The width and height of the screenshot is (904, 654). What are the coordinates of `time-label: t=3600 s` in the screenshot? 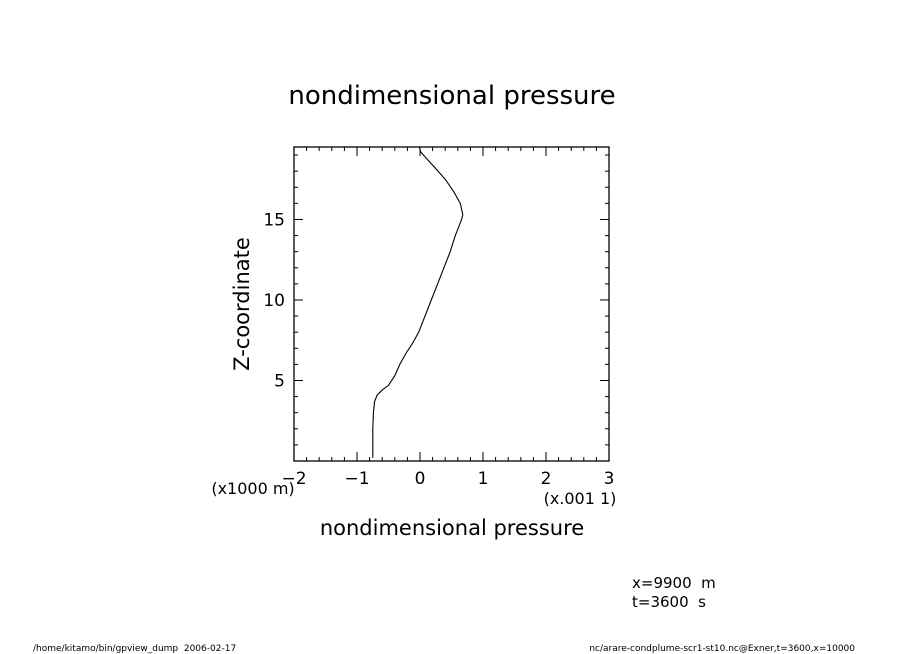 It's located at (669, 602).